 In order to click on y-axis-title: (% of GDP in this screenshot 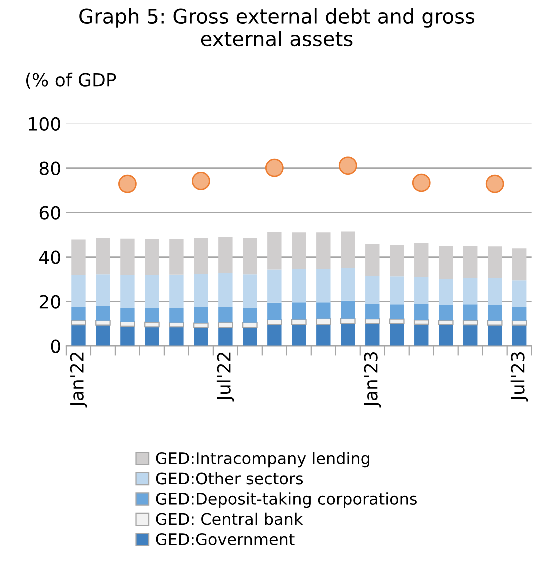, I will do `click(71, 80)`.